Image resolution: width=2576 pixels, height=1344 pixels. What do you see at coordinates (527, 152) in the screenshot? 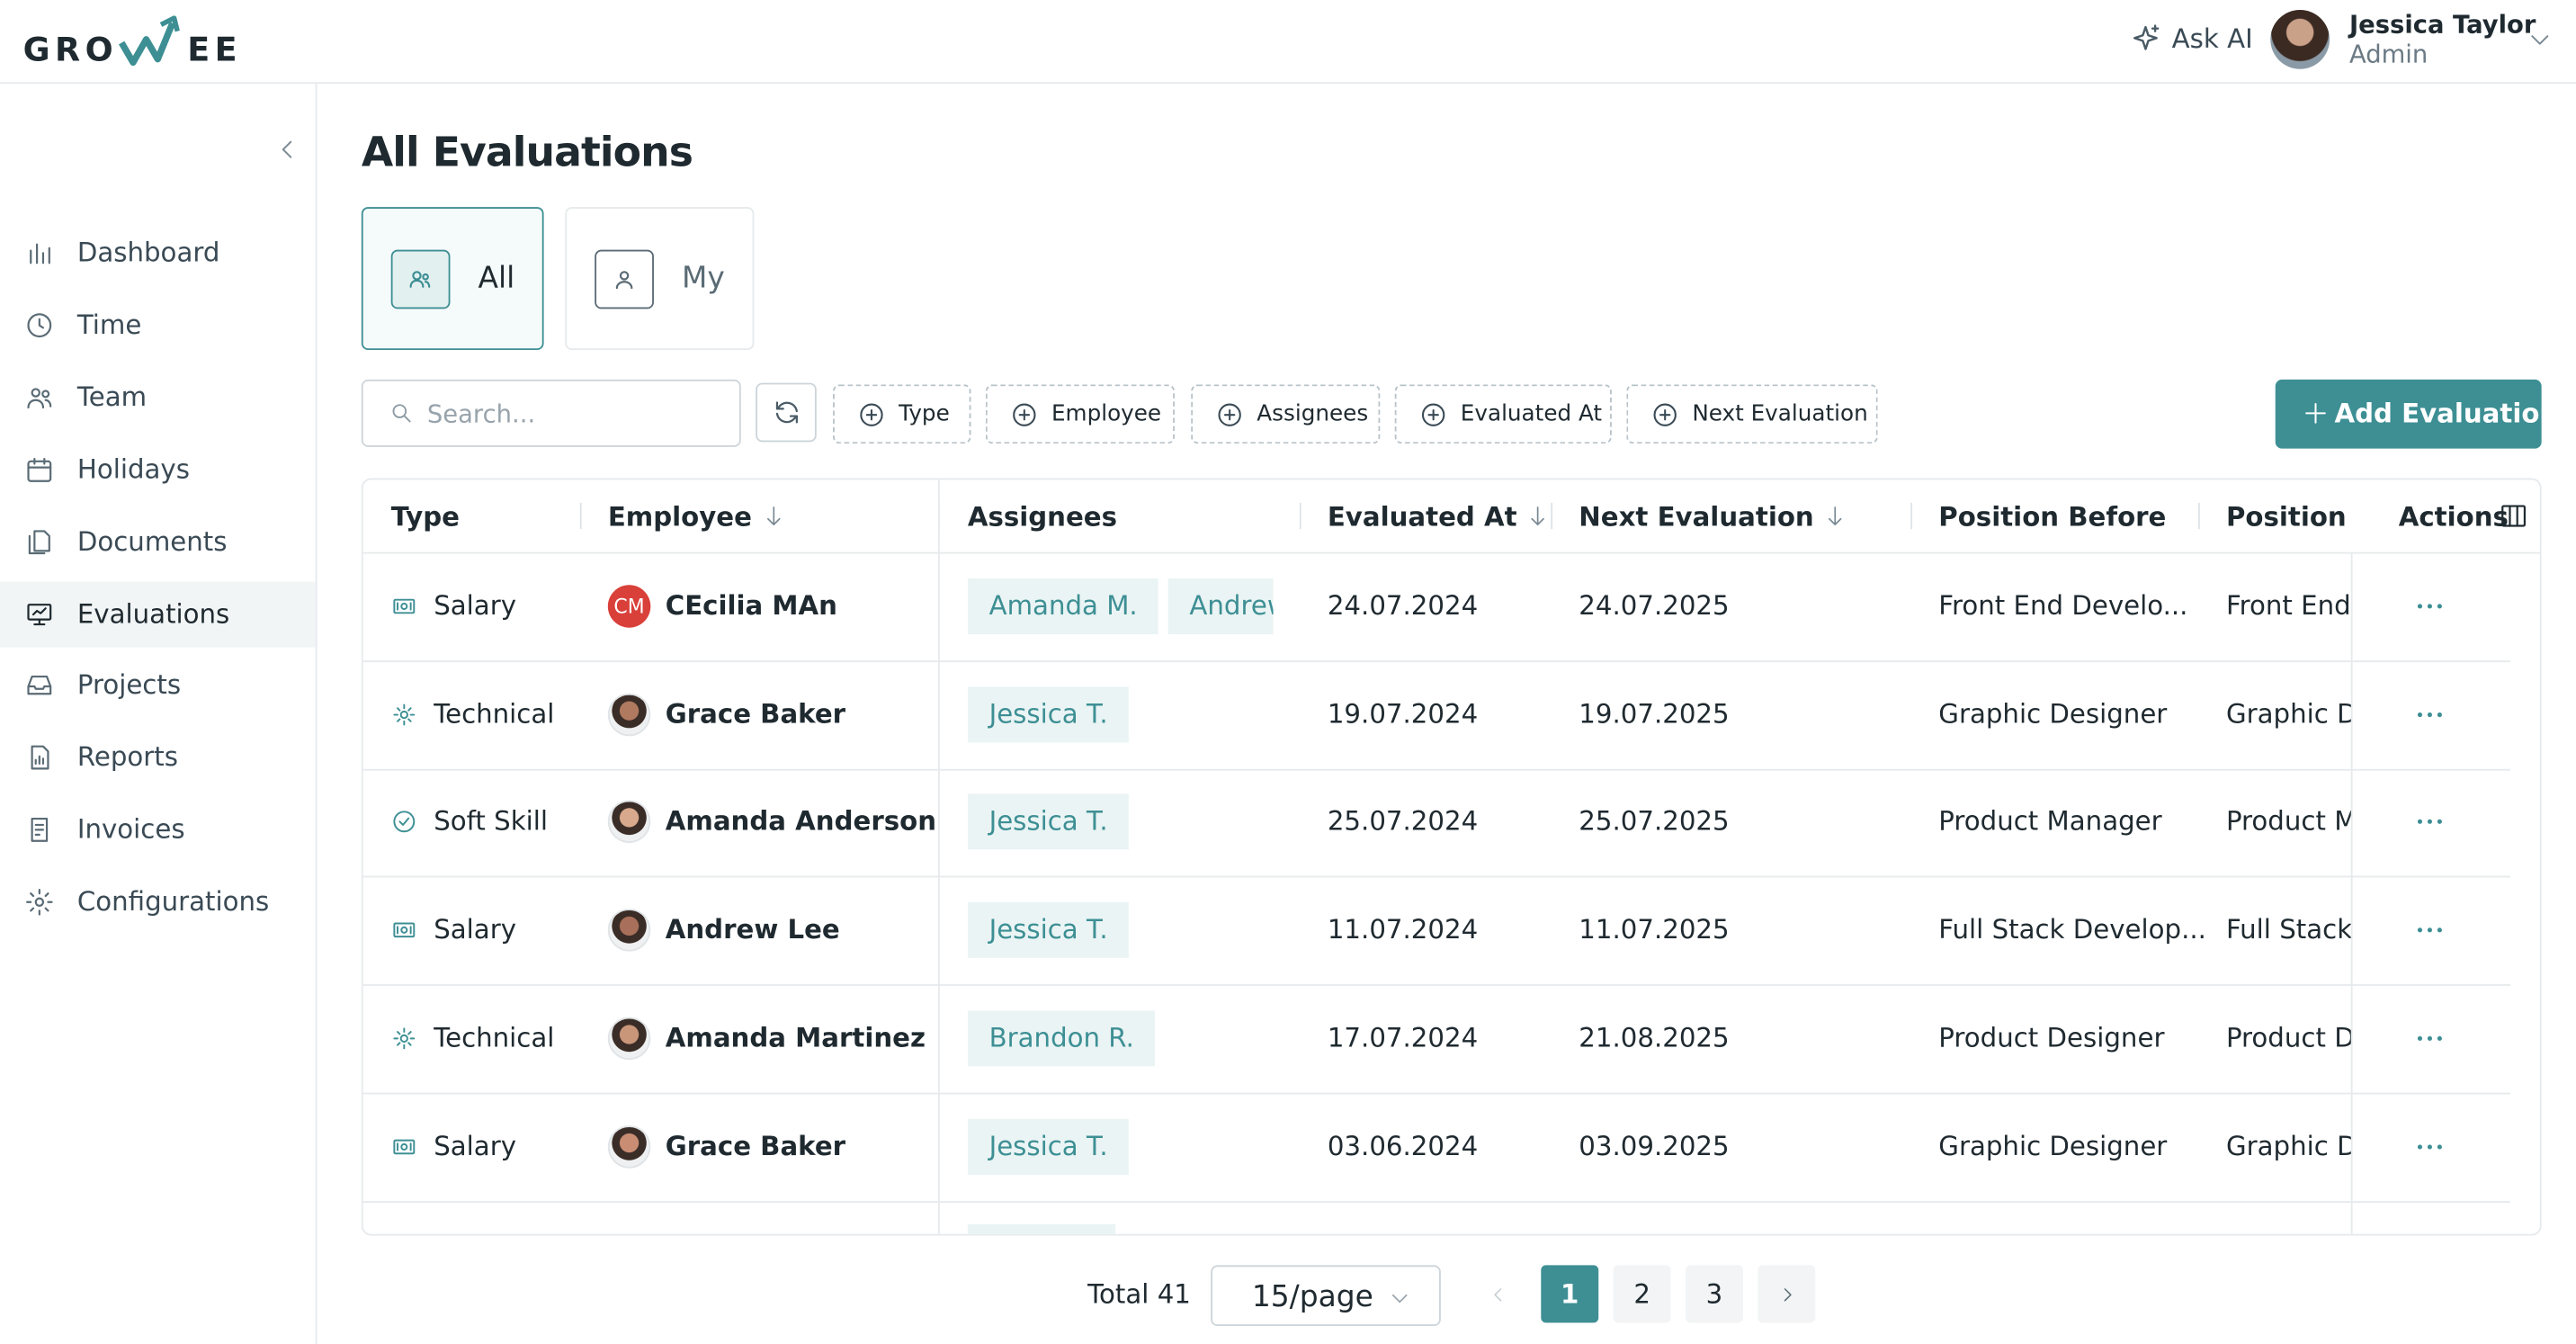
I see `page-title: All Evaluations` at bounding box center [527, 152].